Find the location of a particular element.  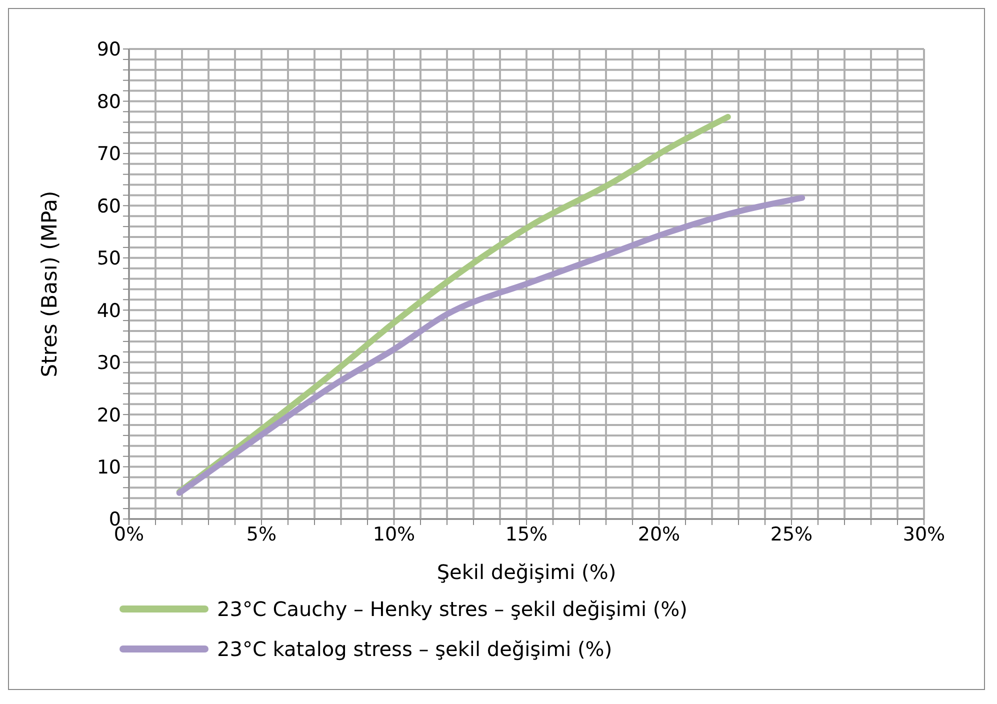

y-tick-label: 30 is located at coordinates (108, 363).